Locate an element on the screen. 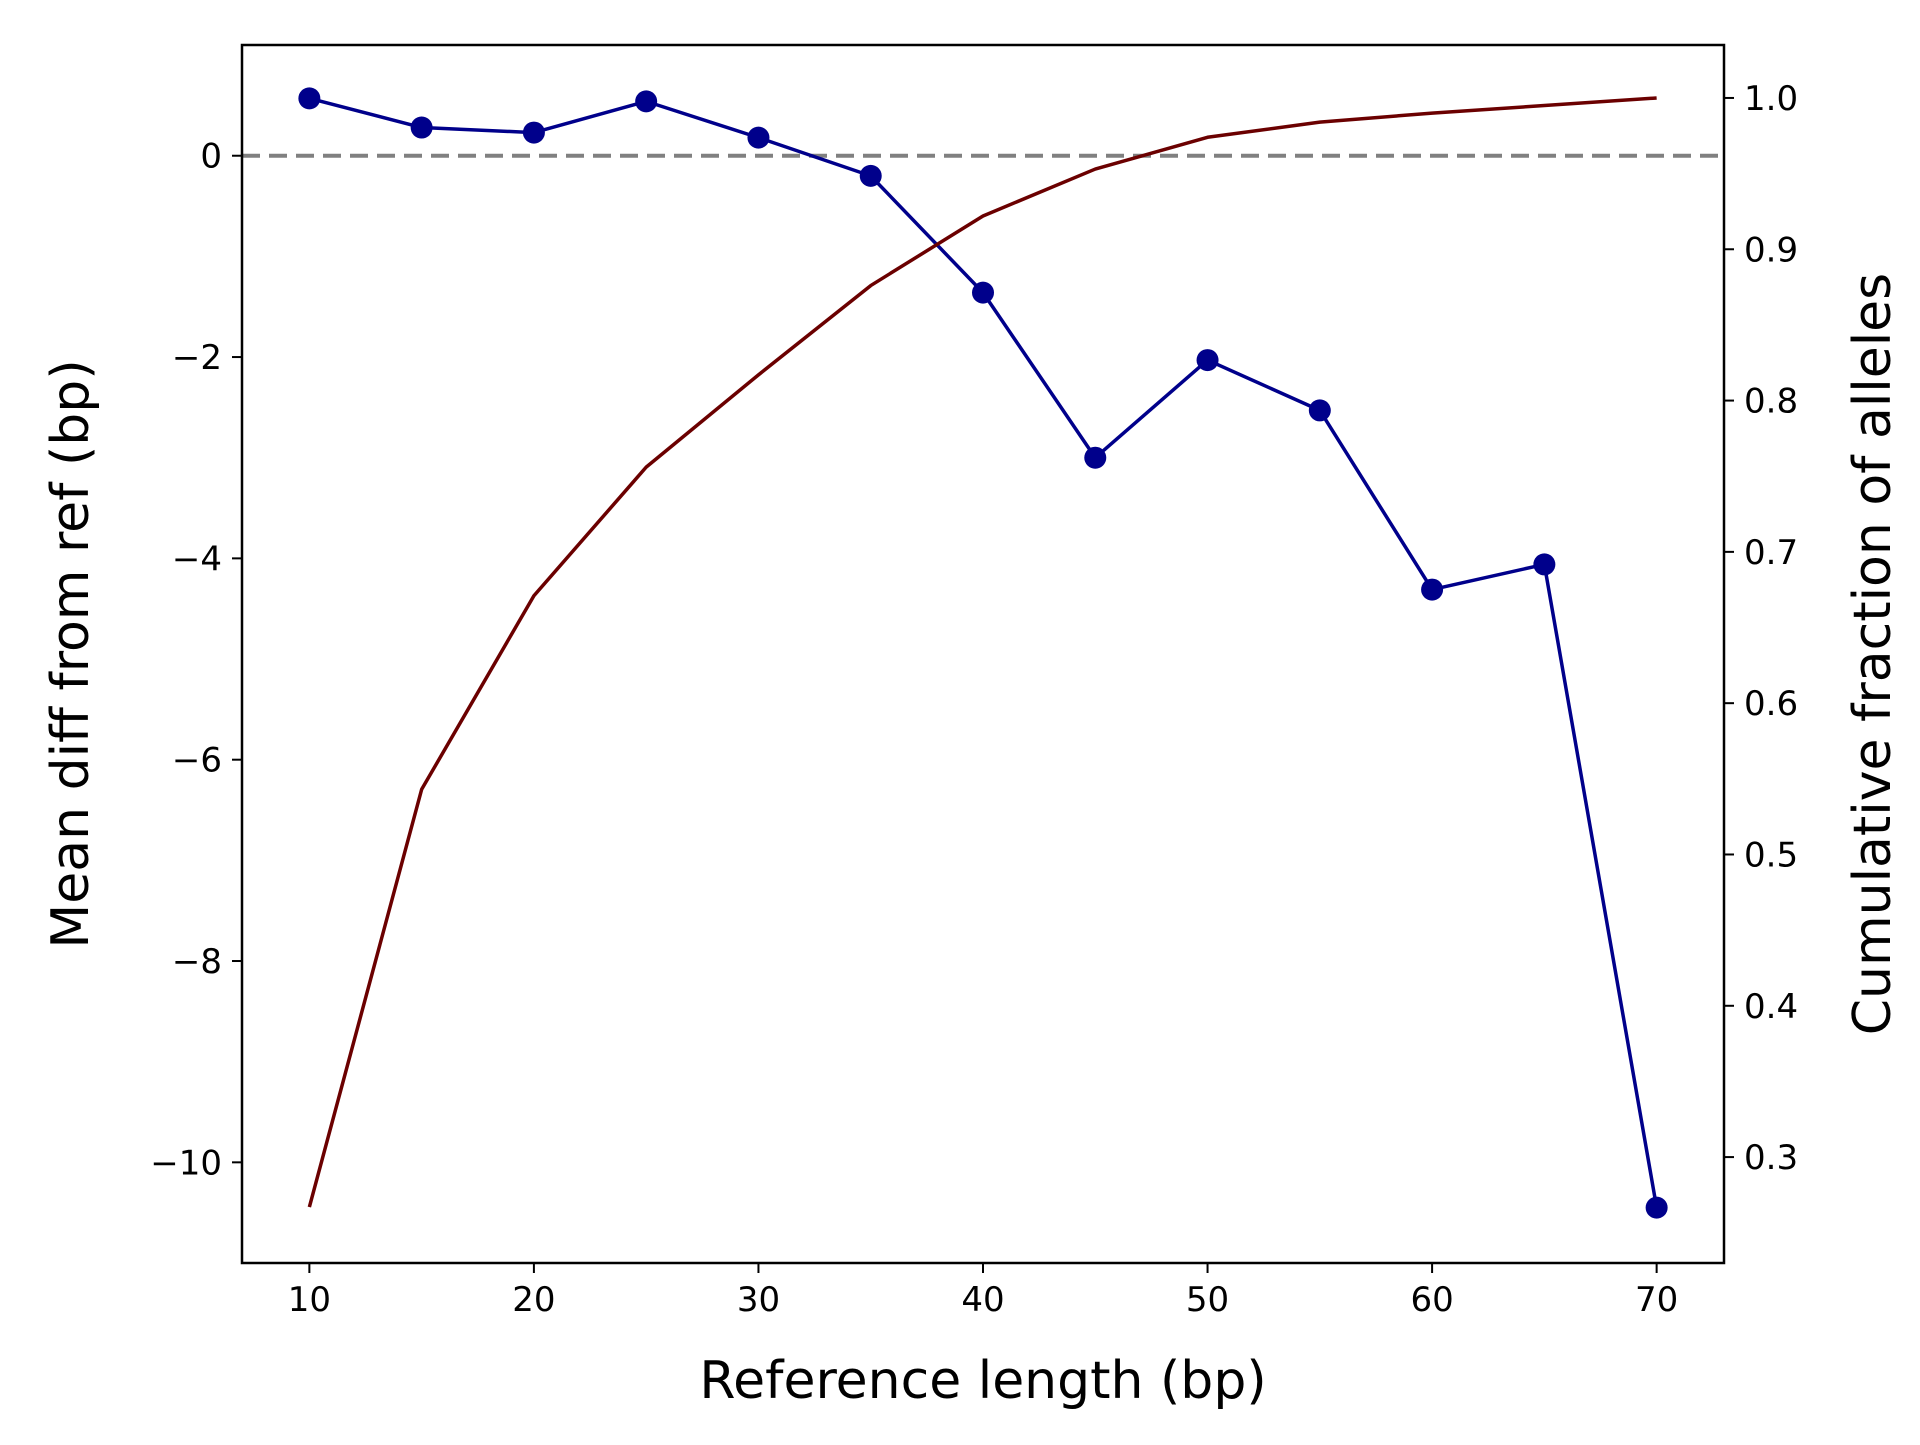 This screenshot has width=1920, height=1445. y-left-tick-label: −4 is located at coordinates (197, 559).